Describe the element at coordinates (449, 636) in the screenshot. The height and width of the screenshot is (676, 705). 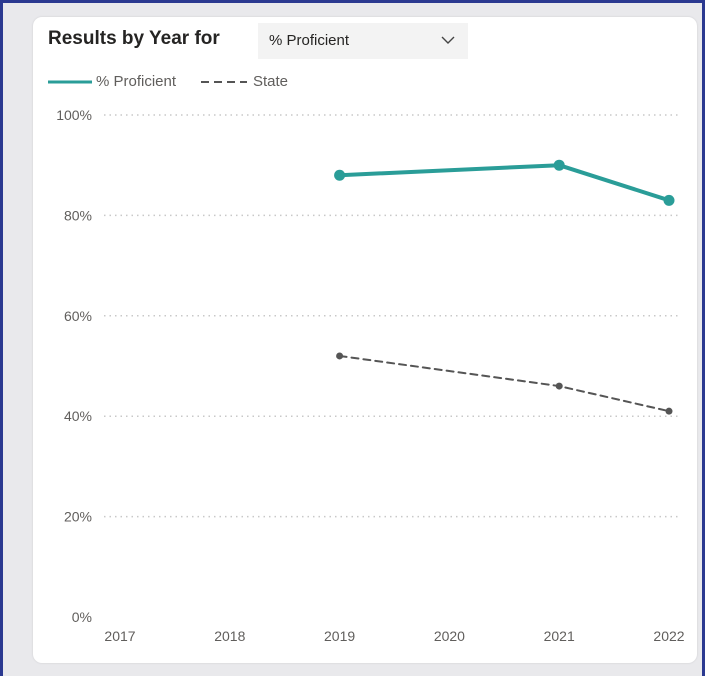
I see `x-tick-label: 2020` at that location.